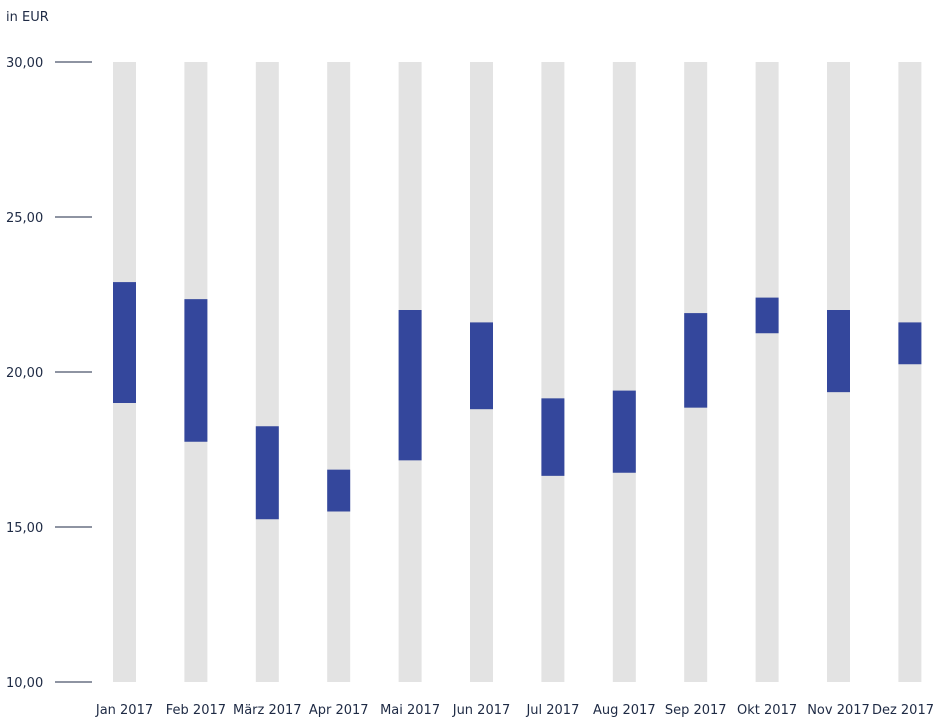  Describe the element at coordinates (24, 373) in the screenshot. I see `y-tick-label: 20,00` at that location.